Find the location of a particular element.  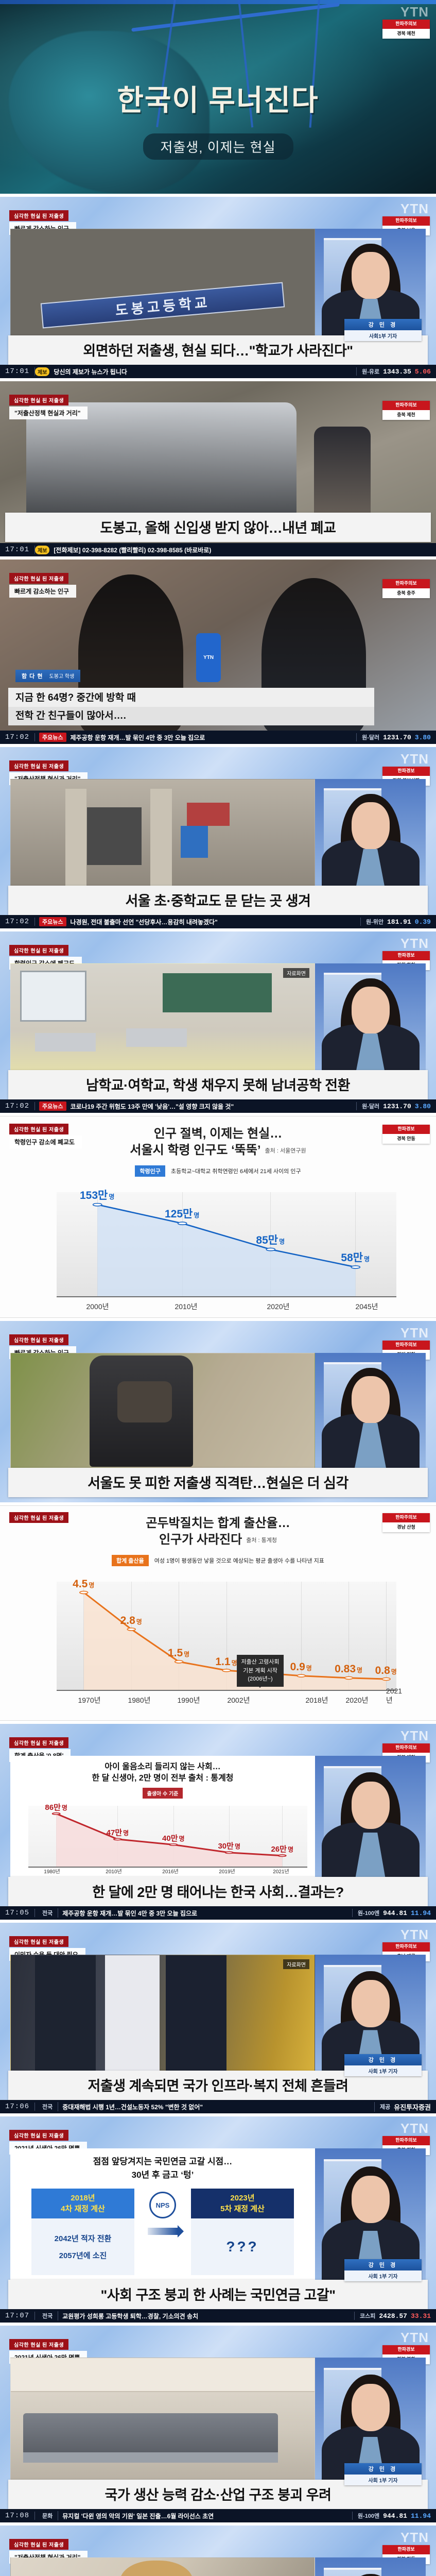

sponsor-credit: 제공 유진투자증권 is located at coordinates (405, 2107).